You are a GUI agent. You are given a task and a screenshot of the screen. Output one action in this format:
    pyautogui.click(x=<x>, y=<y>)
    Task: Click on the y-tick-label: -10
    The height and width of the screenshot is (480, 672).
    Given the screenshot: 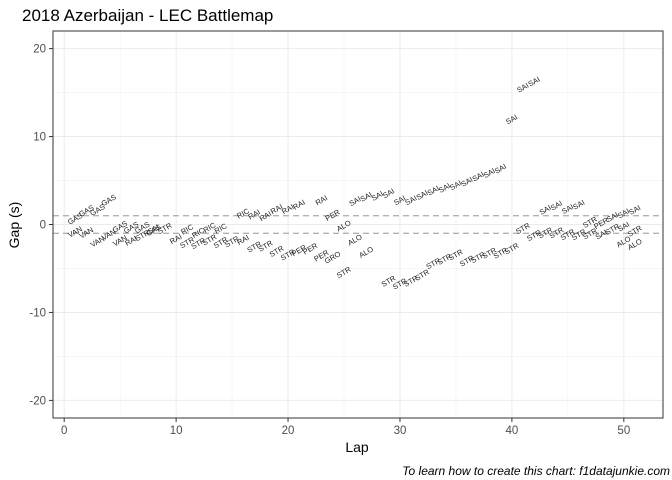 What is the action you would take?
    pyautogui.click(x=37, y=313)
    